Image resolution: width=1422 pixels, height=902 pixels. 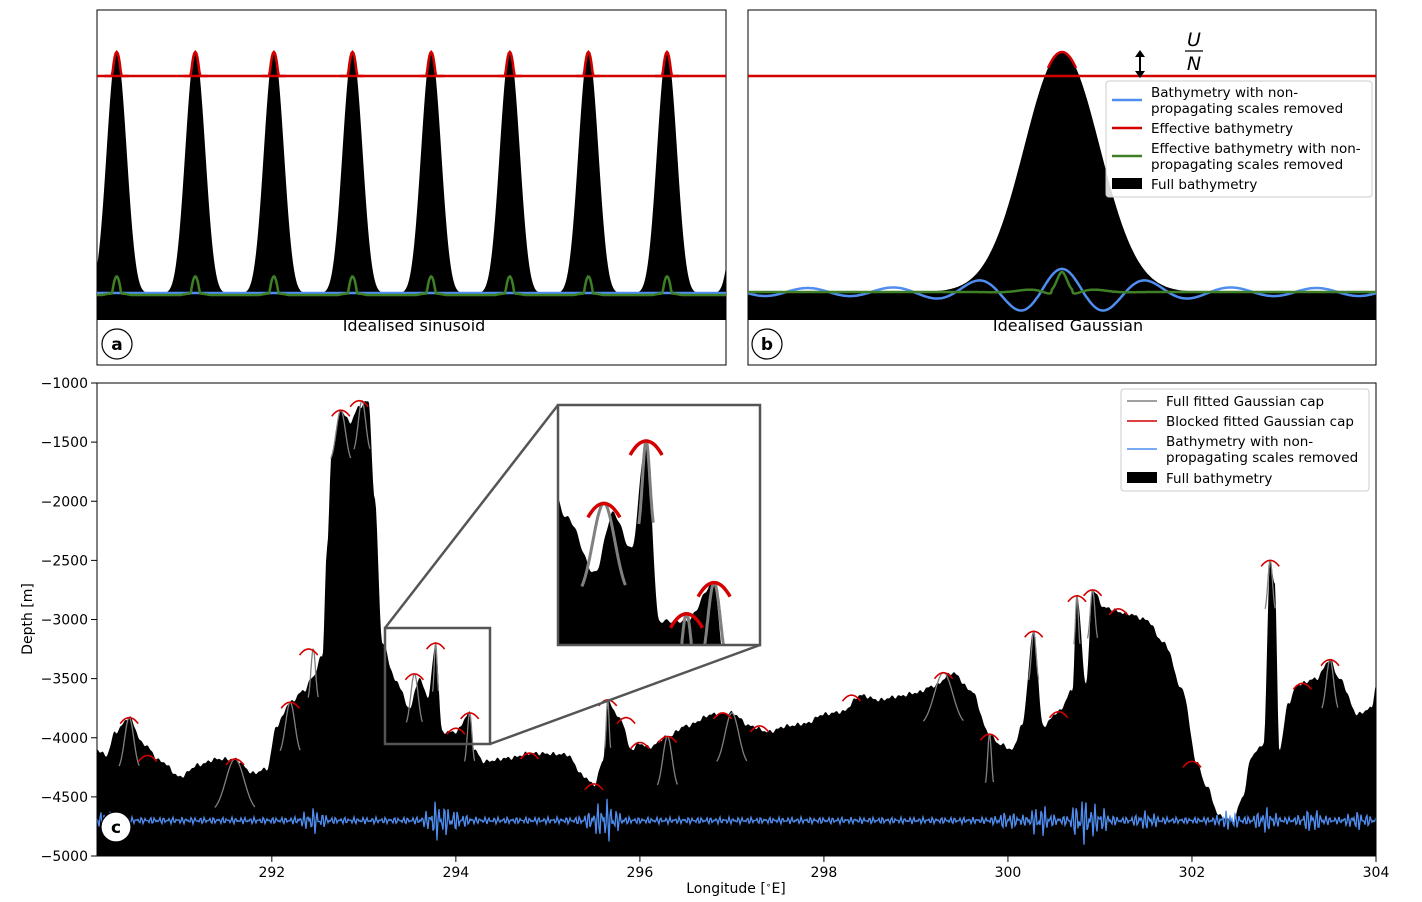 I want to click on b-full-bathymetry-fill, so click(x=1062, y=186).